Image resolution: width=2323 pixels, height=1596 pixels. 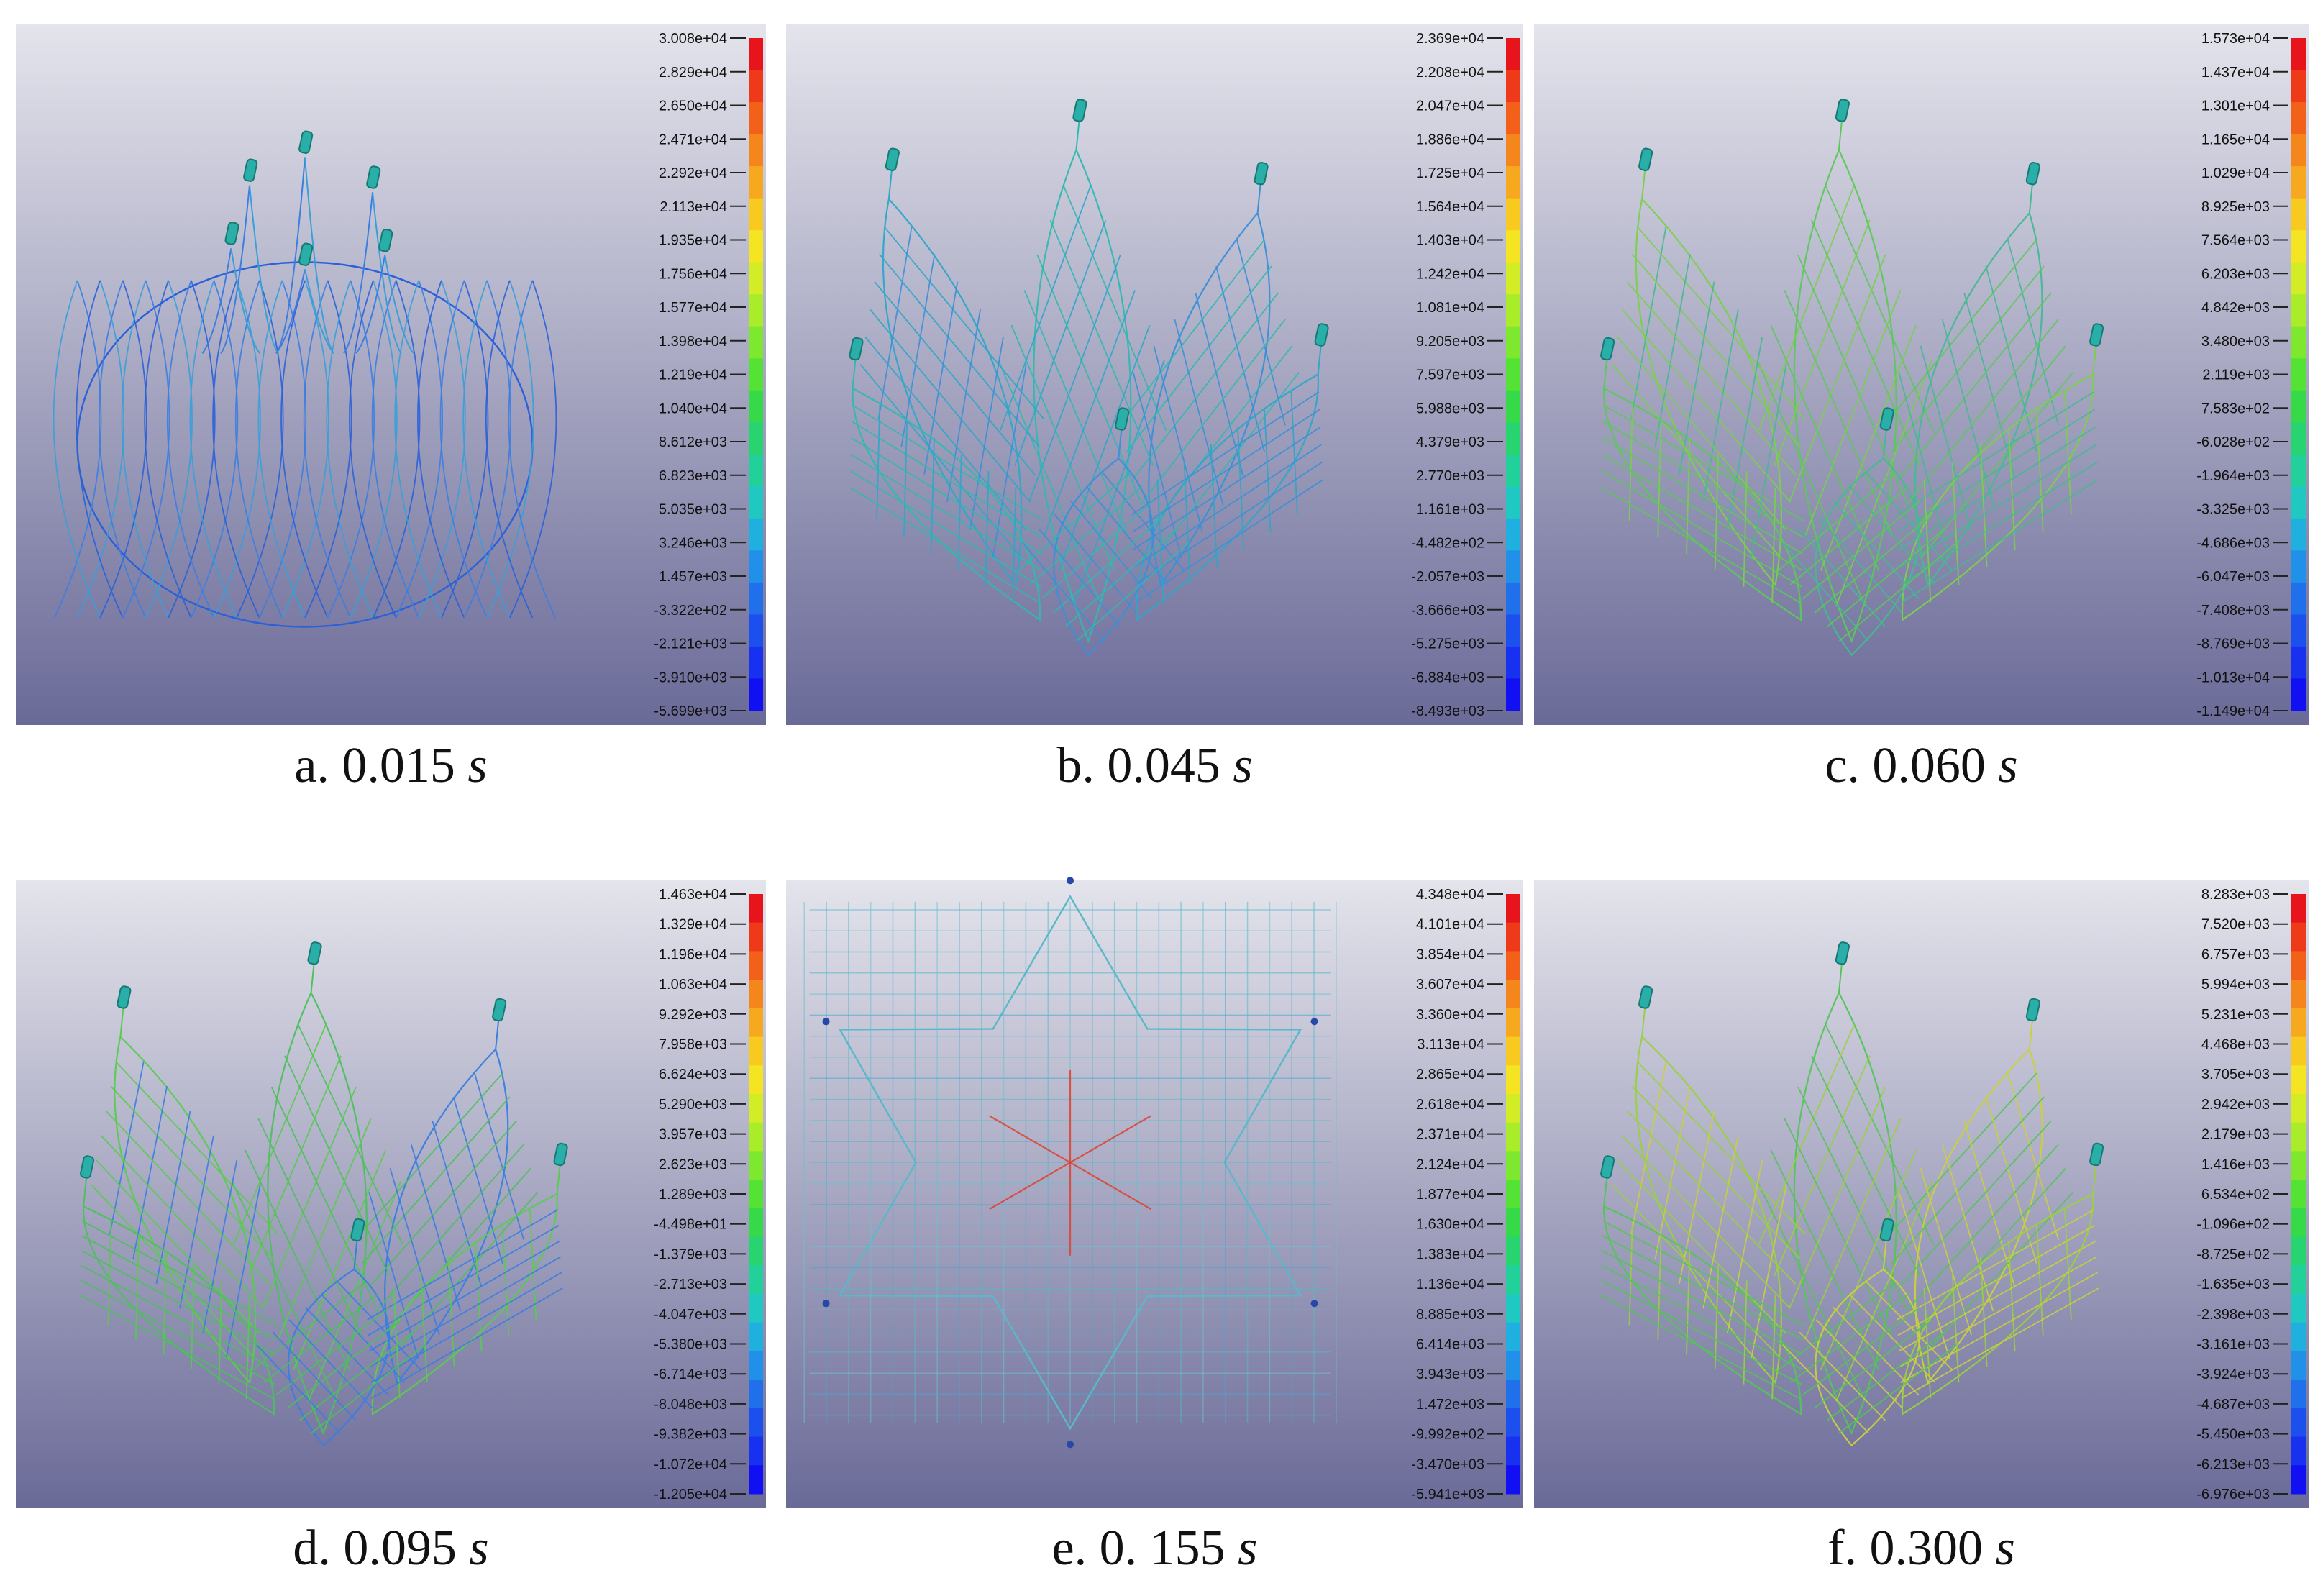 I want to click on colorbar-tick-label: -3.924e+03, so click(x=2233, y=1374).